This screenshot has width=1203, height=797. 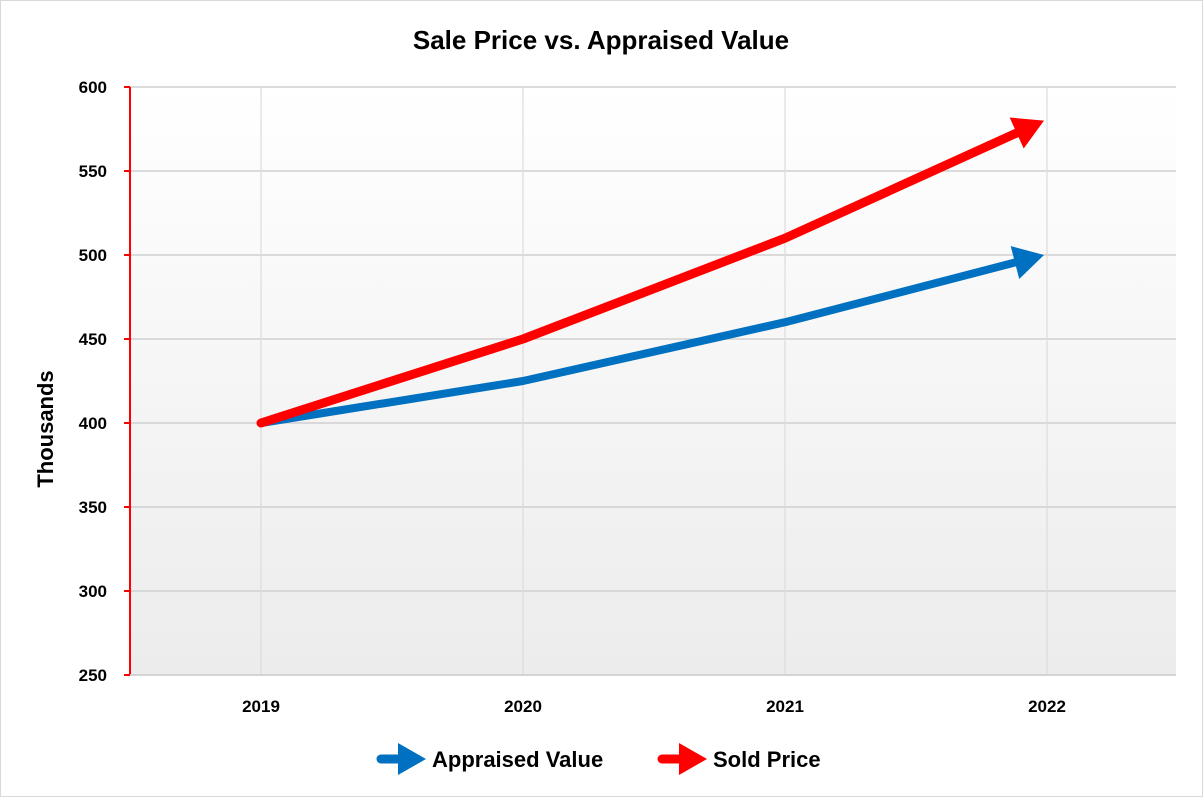 What do you see at coordinates (412, 759) in the screenshot?
I see `legend-arrow-appraised-value` at bounding box center [412, 759].